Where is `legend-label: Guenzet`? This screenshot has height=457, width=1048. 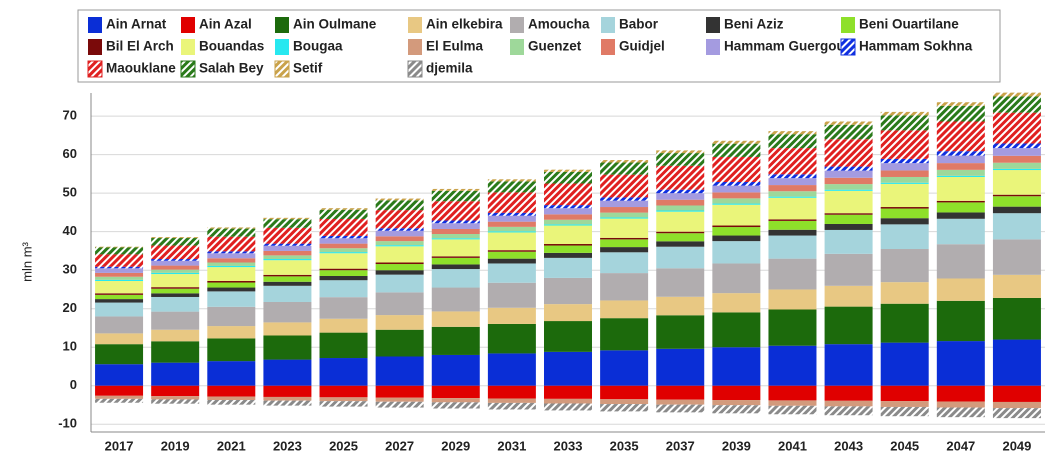
legend-label: Guenzet is located at coordinates (555, 46).